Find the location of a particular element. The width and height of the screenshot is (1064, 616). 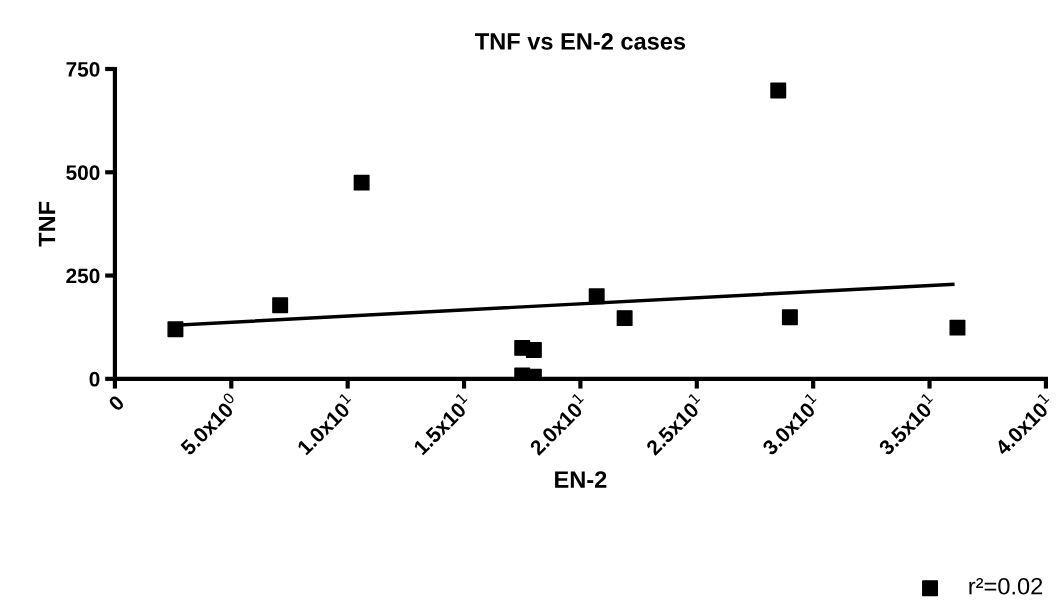

x-tick-label: 1.0x10$^{1}$ is located at coordinates (325, 424).